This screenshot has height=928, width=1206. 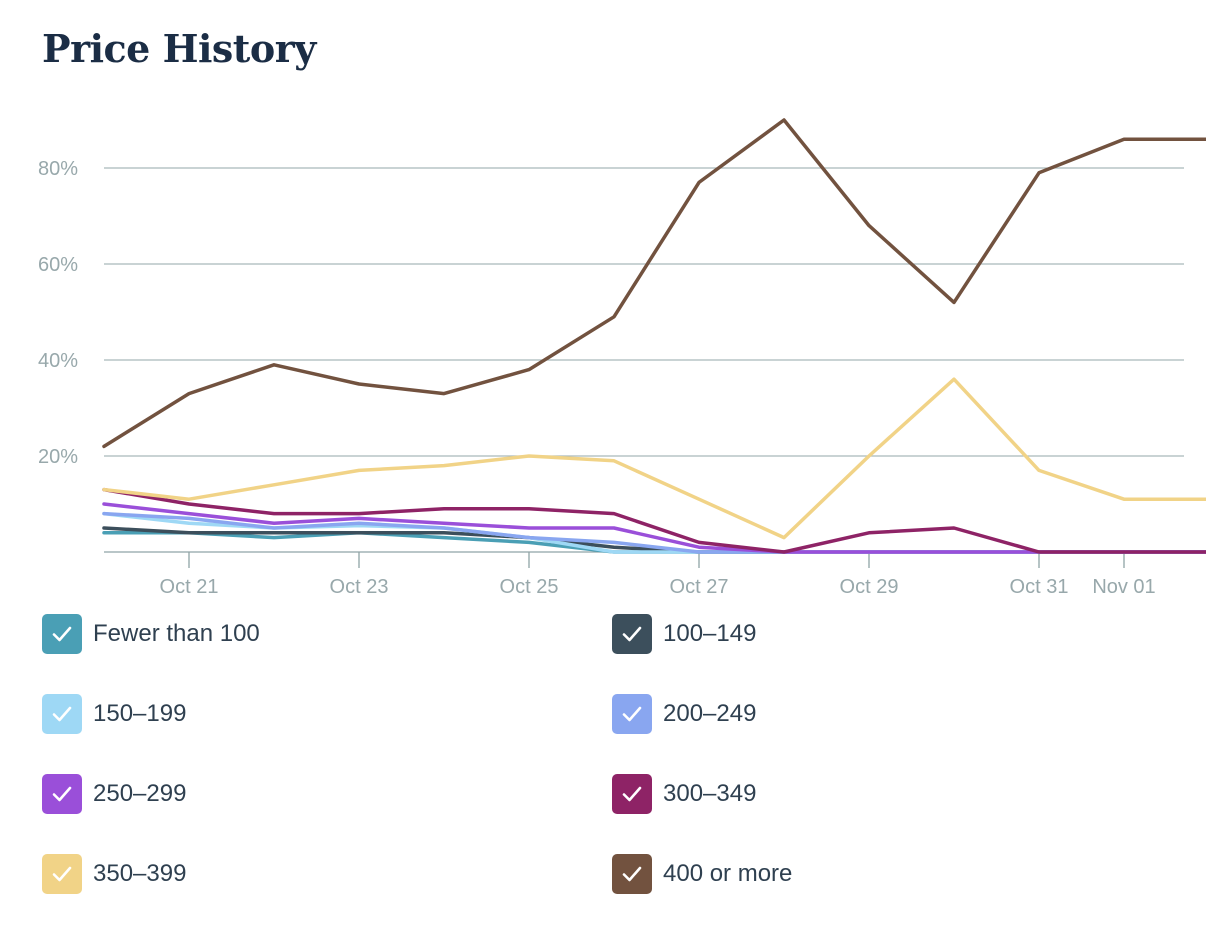 I want to click on y-tick-label: 40%, so click(x=58, y=361).